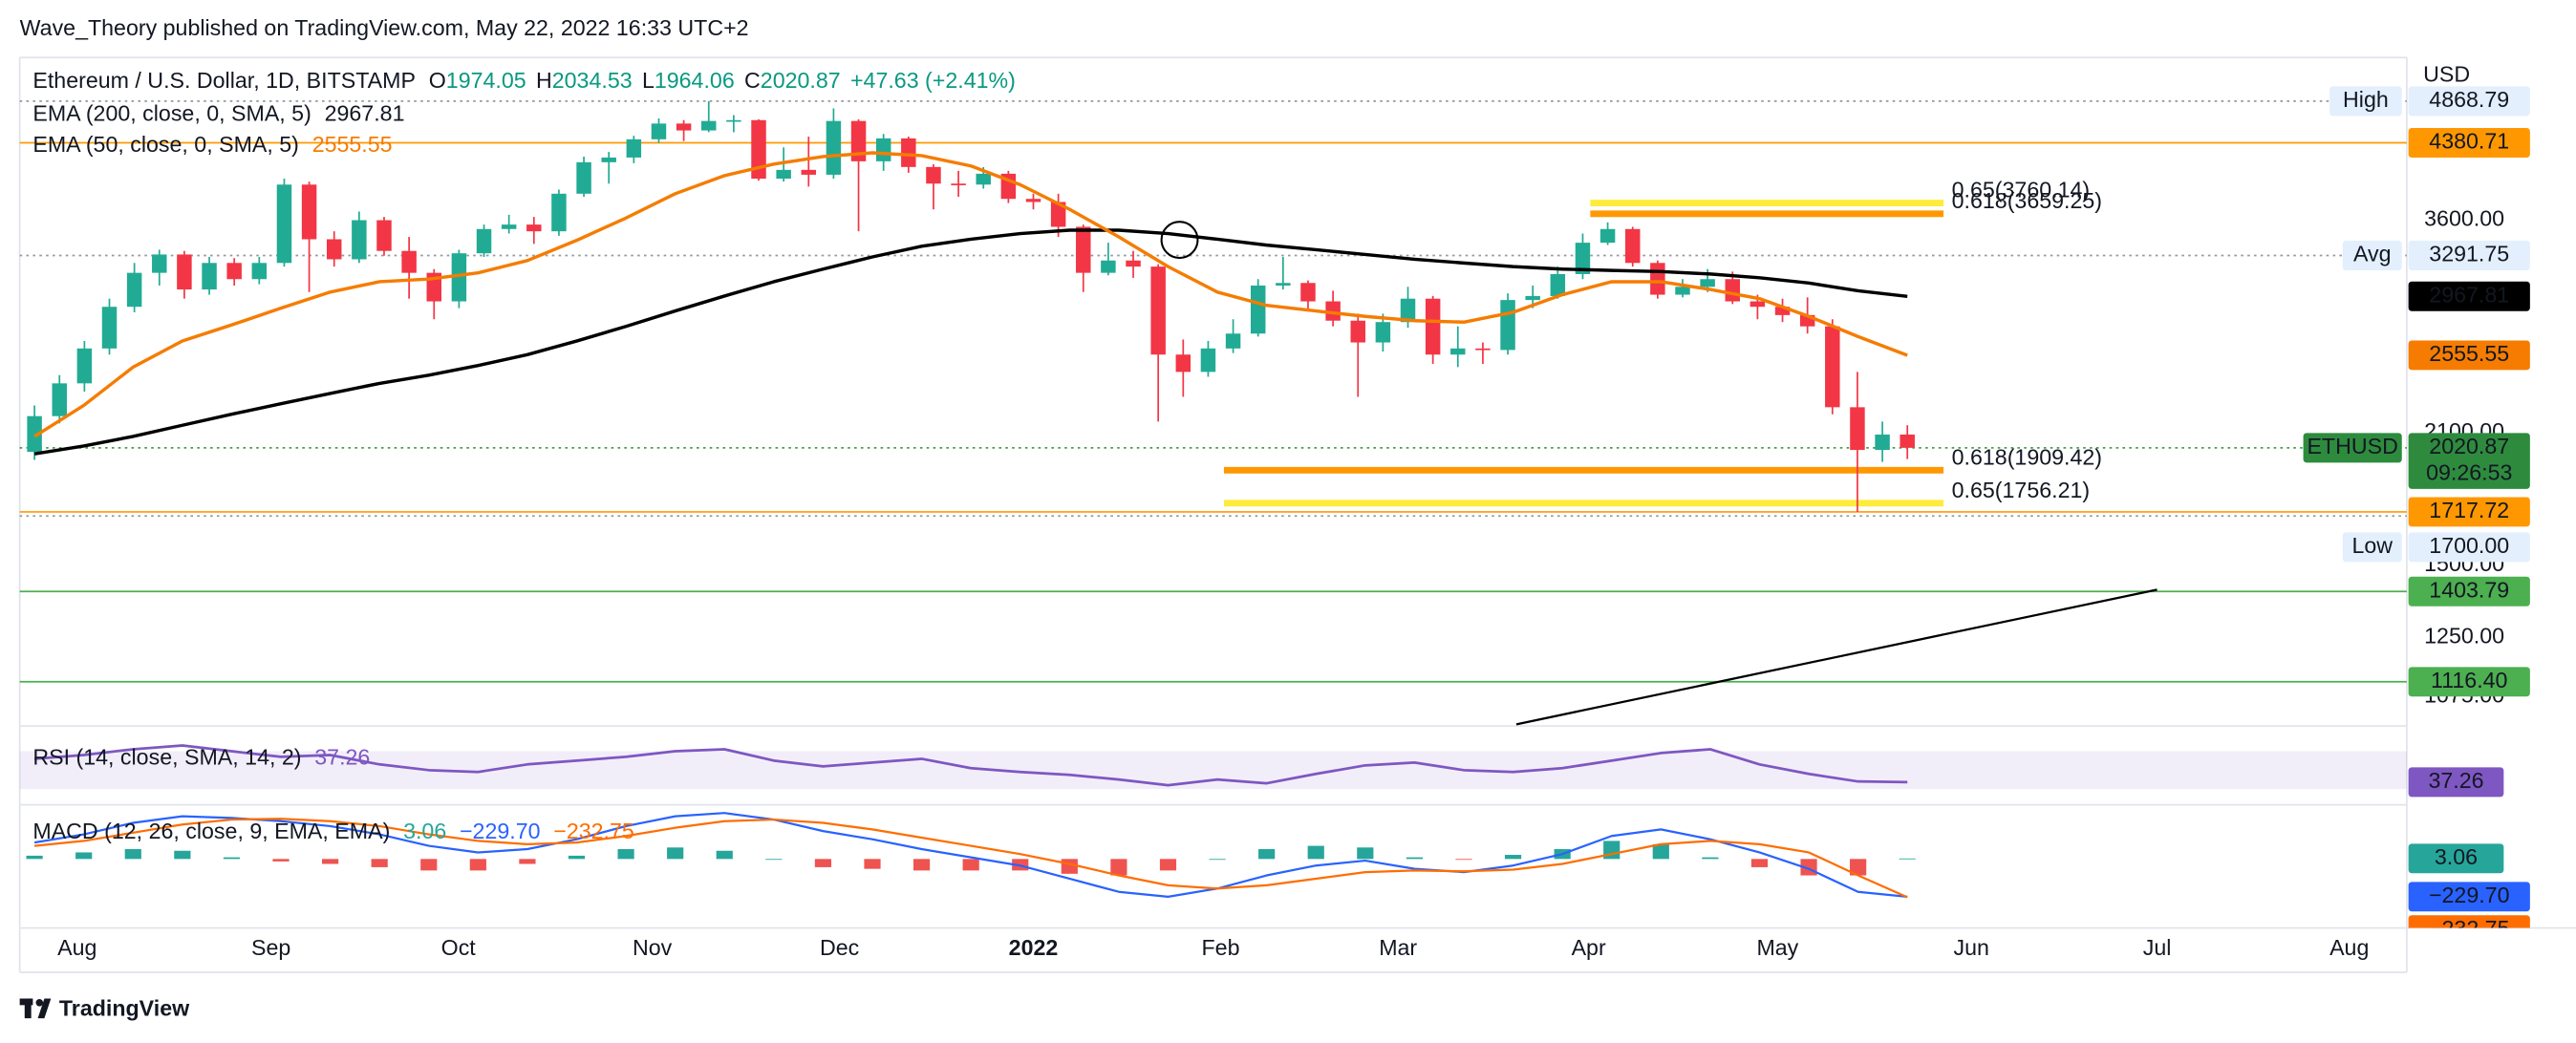 This screenshot has height=1043, width=2576. I want to click on x-tick-label: Oct, so click(459, 948).